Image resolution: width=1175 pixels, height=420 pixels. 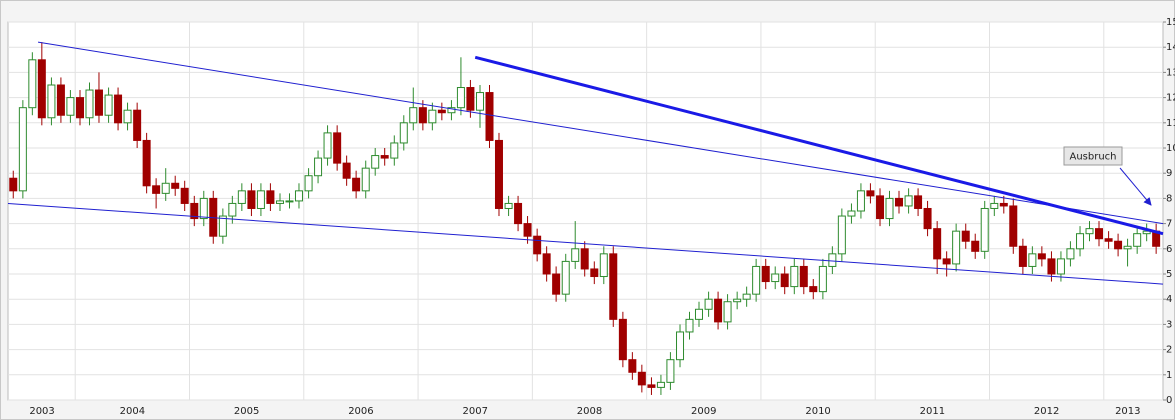 I want to click on y-tick-label: 14, so click(x=1170, y=47).